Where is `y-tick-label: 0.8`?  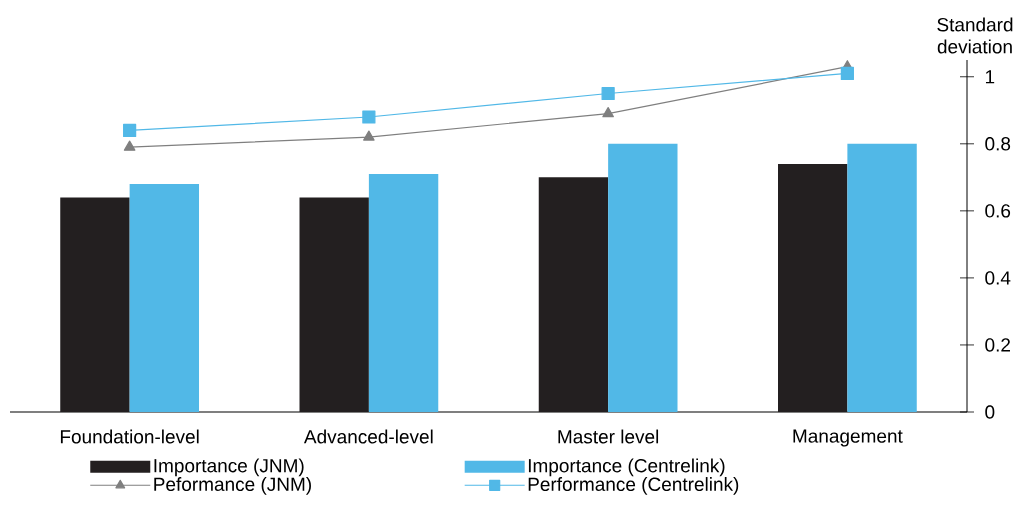
y-tick-label: 0.8 is located at coordinates (998, 144).